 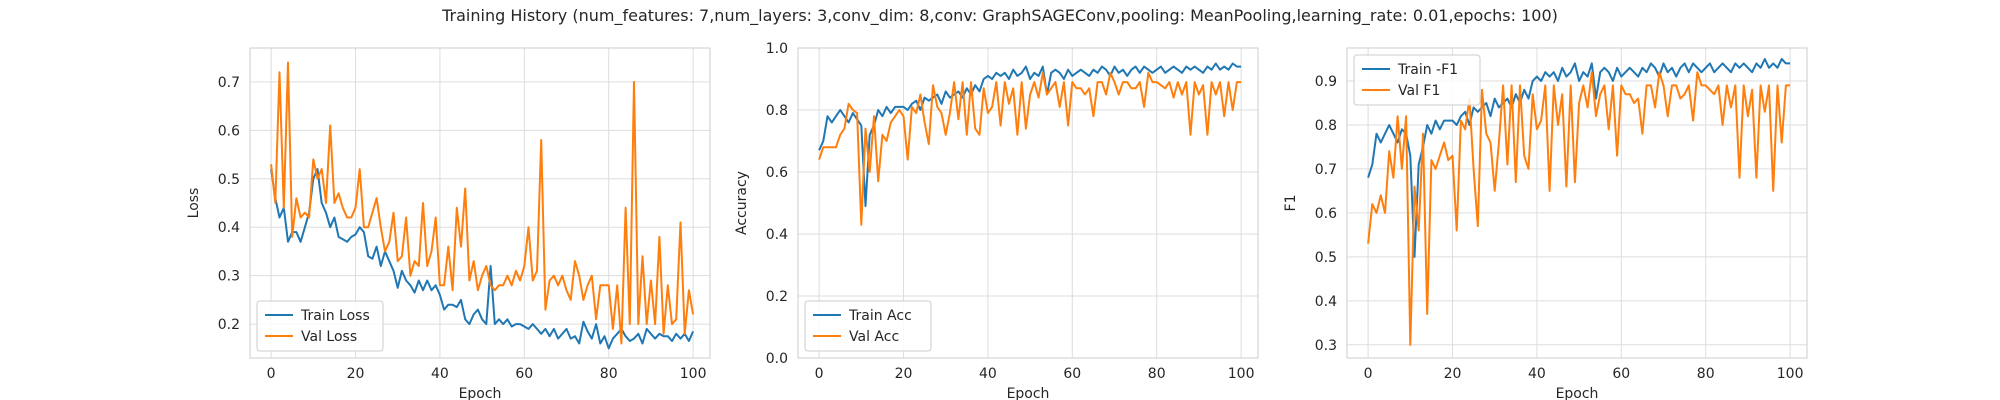 I want to click on legend: Train Acc Val Acc, so click(x=868, y=326).